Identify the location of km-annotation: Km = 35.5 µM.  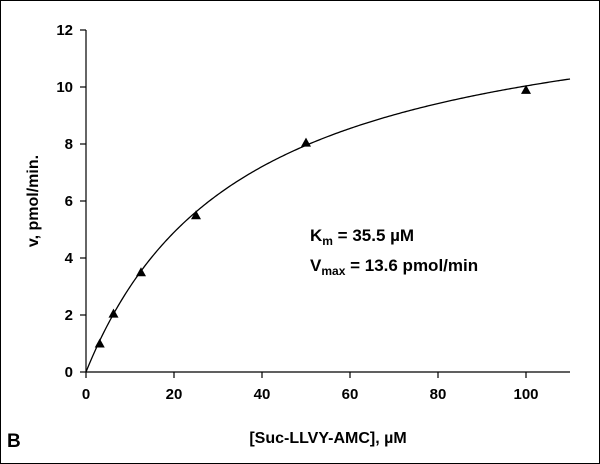
(362, 237).